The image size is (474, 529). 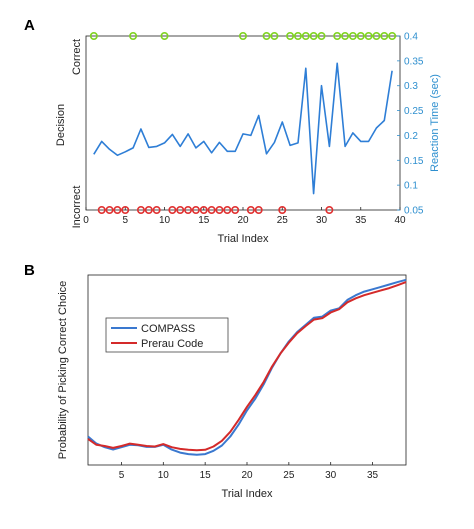 What do you see at coordinates (243, 220) in the screenshot?
I see `panel-a-x-tick-label: 20` at bounding box center [243, 220].